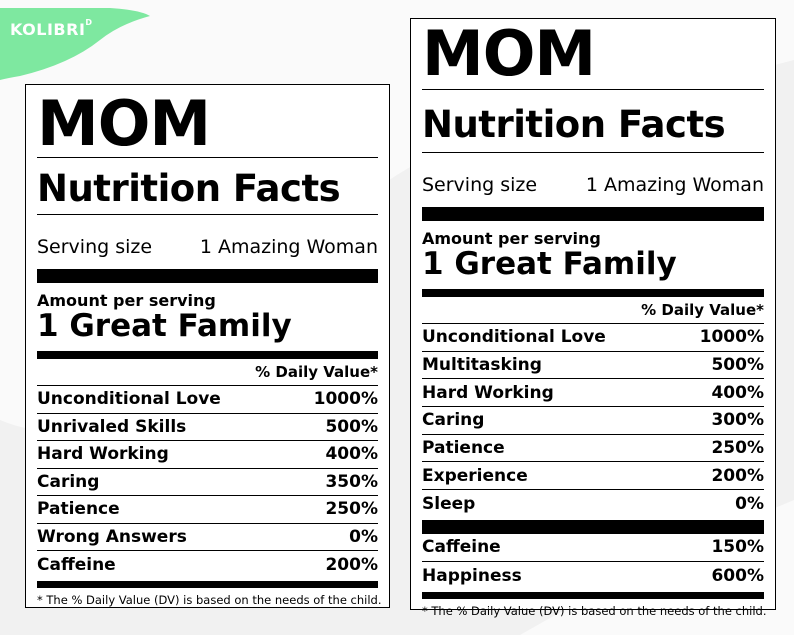 This screenshot has height=635, width=794. I want to click on nutrient-name: Experience, so click(475, 475).